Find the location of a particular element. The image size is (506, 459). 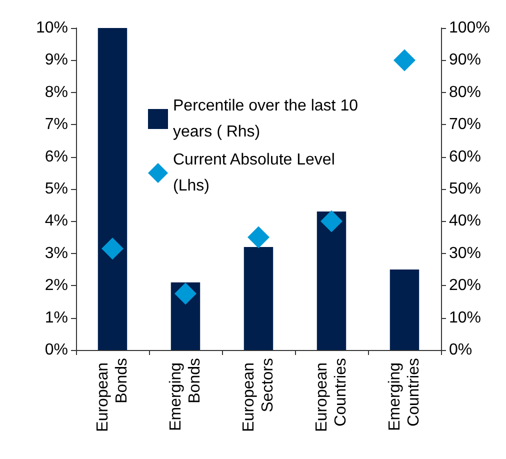

y-tick-label: 8% is located at coordinates (56, 92).